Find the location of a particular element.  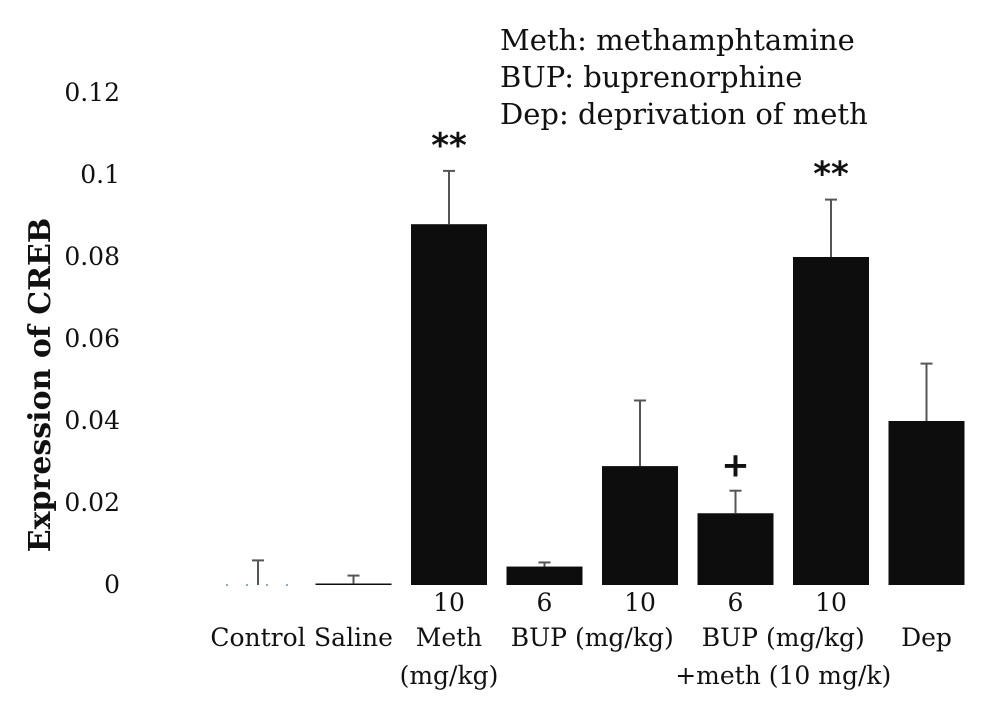

x-tick-label: Dep is located at coordinates (926, 637).